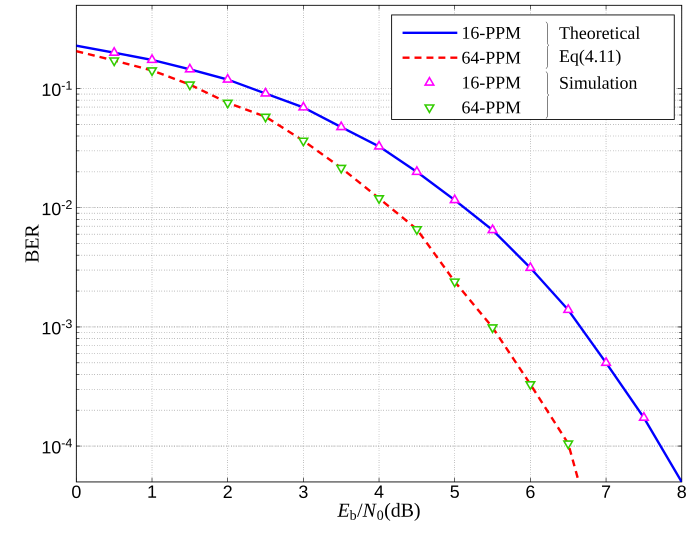 The height and width of the screenshot is (544, 690). Describe the element at coordinates (530, 491) in the screenshot. I see `x-tick-label: 6` at that location.